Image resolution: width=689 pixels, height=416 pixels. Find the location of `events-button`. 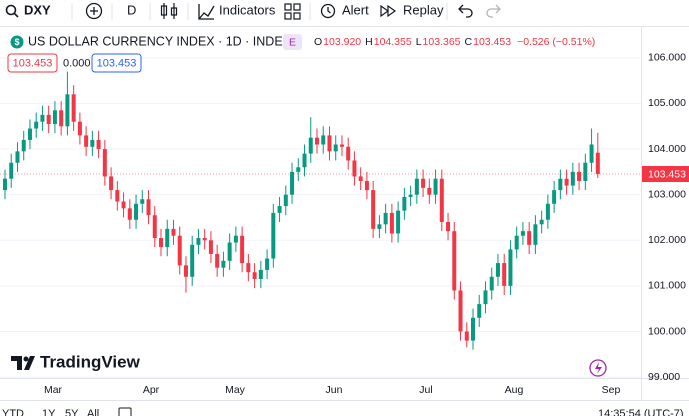

events-button is located at coordinates (598, 368).